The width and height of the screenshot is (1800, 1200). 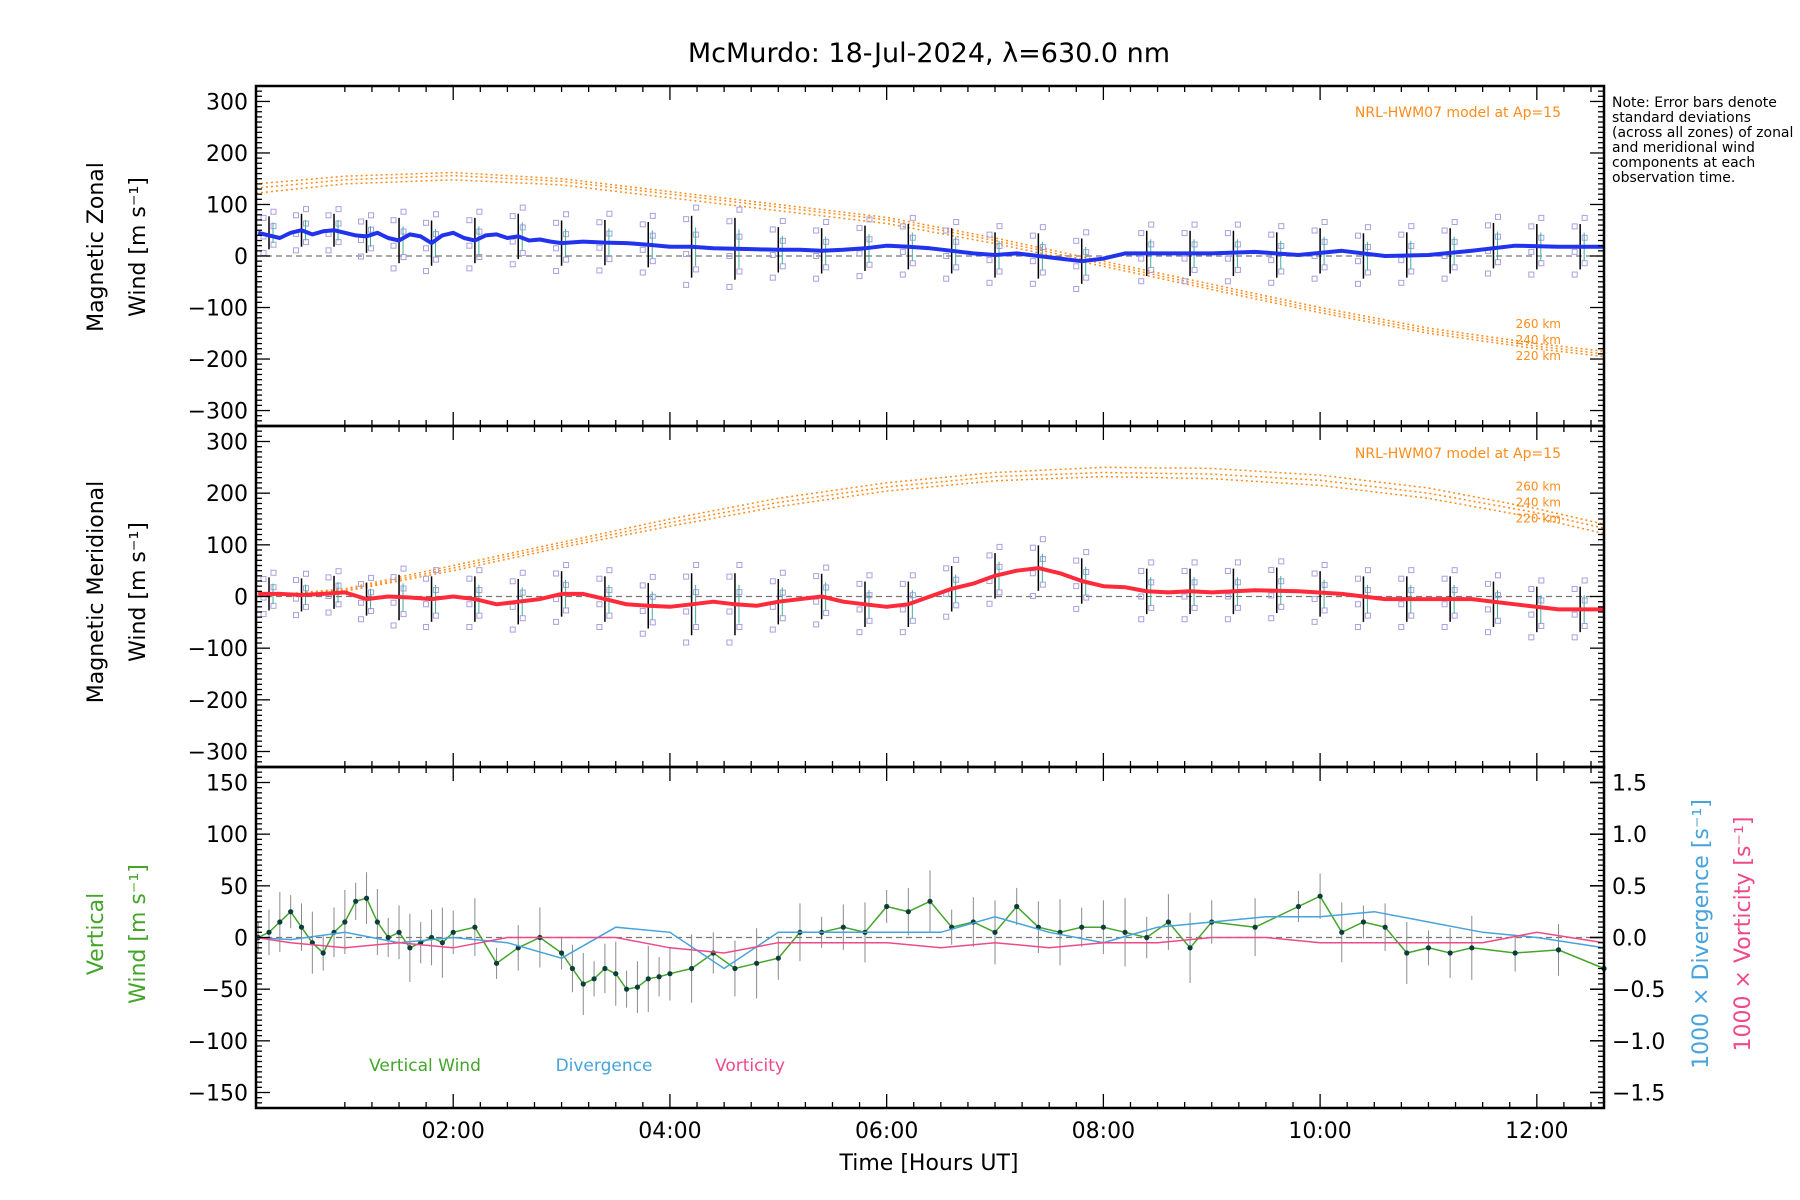 What do you see at coordinates (1536, 1131) in the screenshot?
I see `x-tick-label: 12:00` at bounding box center [1536, 1131].